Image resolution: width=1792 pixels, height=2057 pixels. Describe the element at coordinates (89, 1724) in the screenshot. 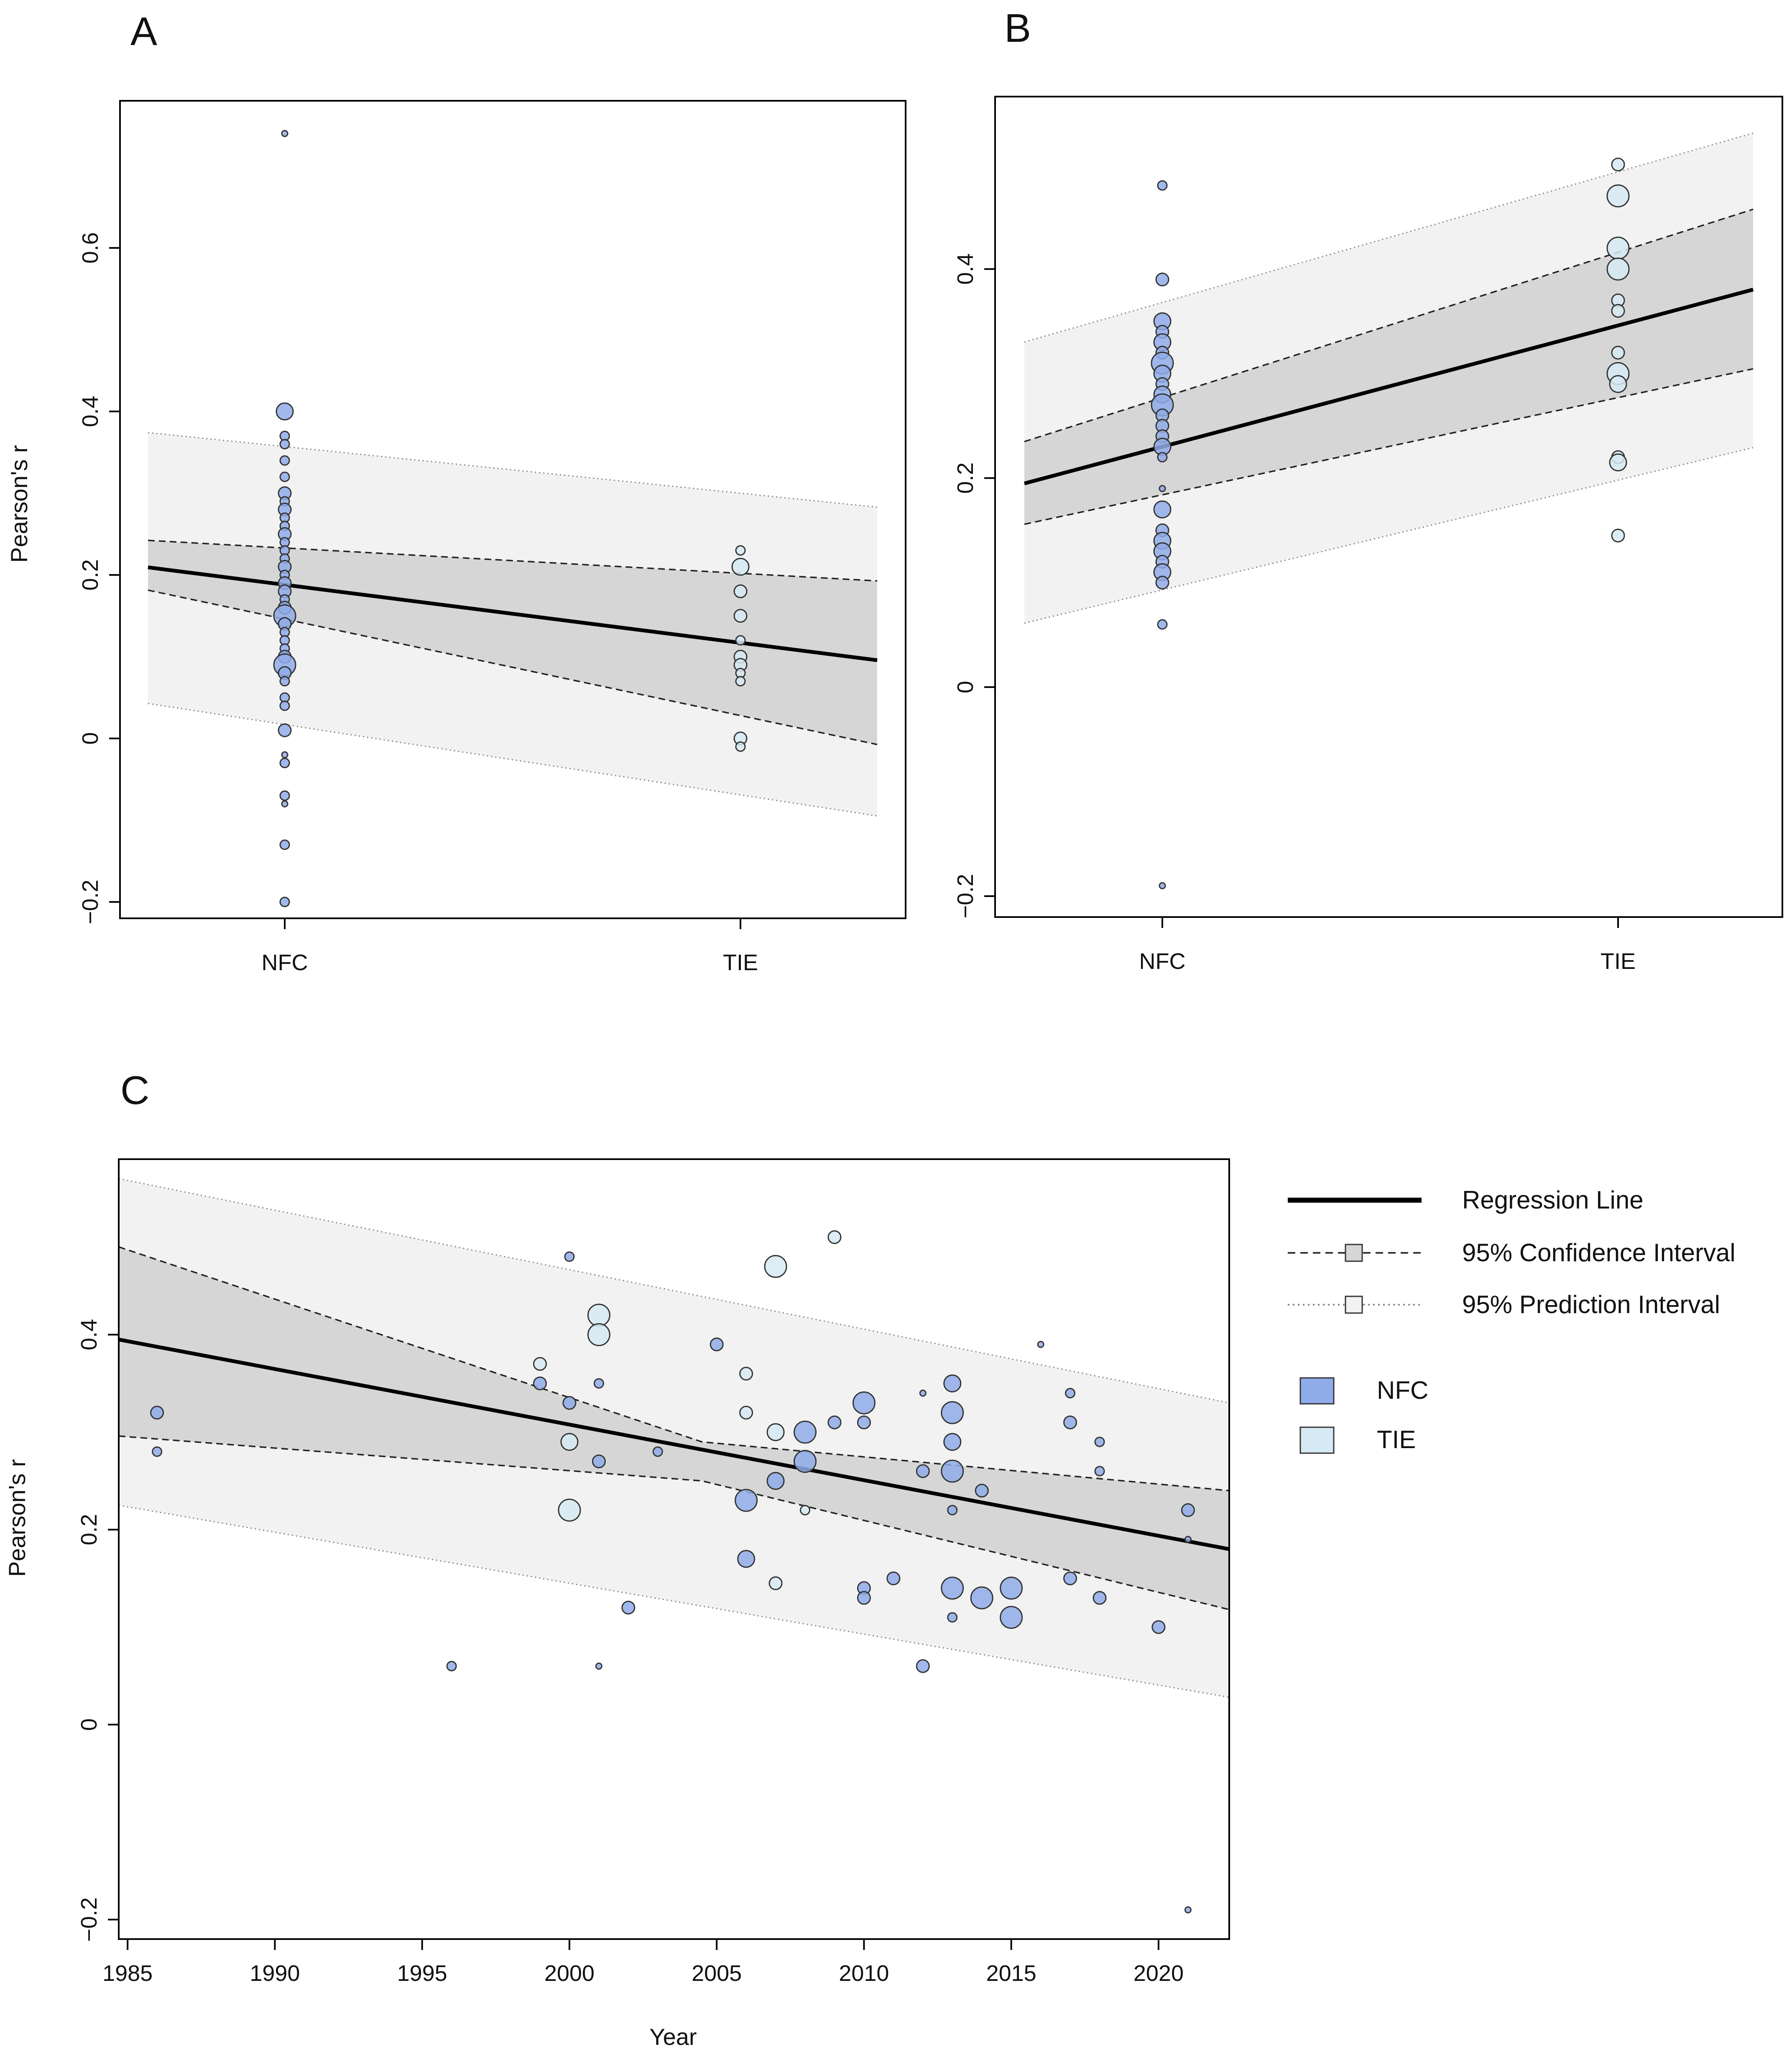

I see `y-tick-label: 0` at that location.